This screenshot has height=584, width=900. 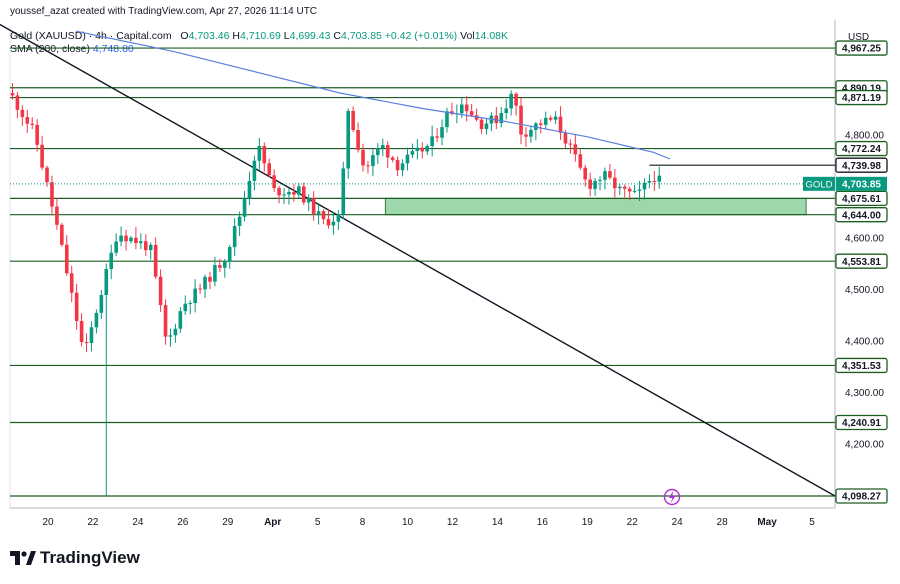 I want to click on level-label: 4,644.00, so click(x=861, y=215).